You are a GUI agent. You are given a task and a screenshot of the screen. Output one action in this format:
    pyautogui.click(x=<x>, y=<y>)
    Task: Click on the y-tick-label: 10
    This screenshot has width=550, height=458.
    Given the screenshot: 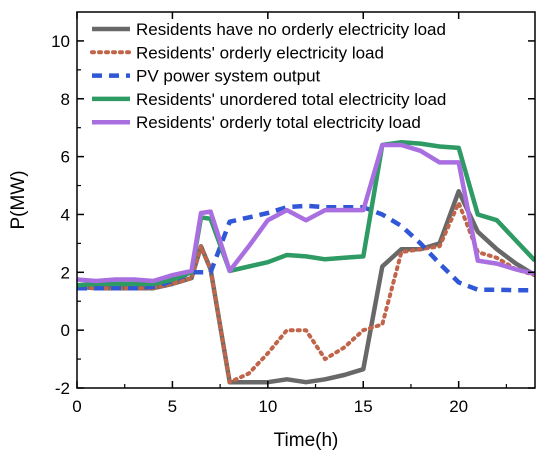 What is the action you would take?
    pyautogui.click(x=60, y=41)
    